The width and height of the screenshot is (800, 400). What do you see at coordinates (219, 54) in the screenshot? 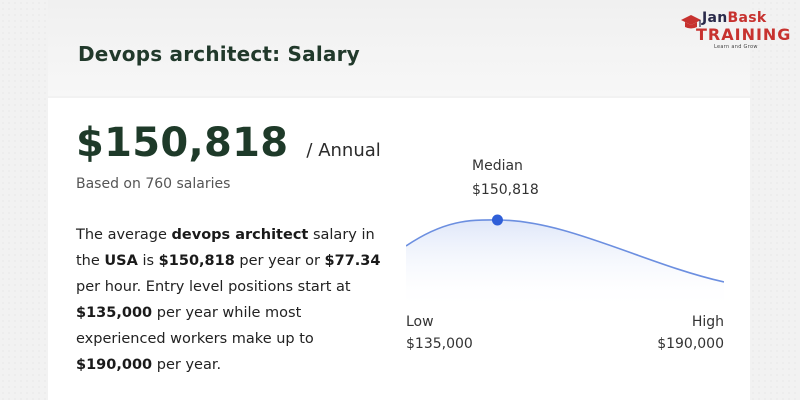
I see `page-title: Devops architect: Salary` at bounding box center [219, 54].